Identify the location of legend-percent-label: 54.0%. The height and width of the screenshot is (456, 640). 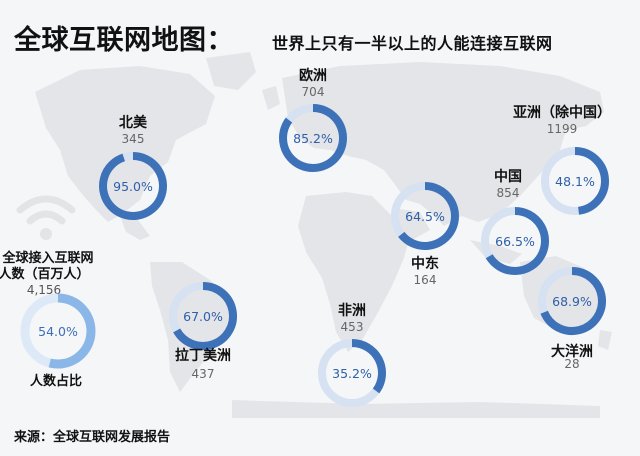
(58, 331).